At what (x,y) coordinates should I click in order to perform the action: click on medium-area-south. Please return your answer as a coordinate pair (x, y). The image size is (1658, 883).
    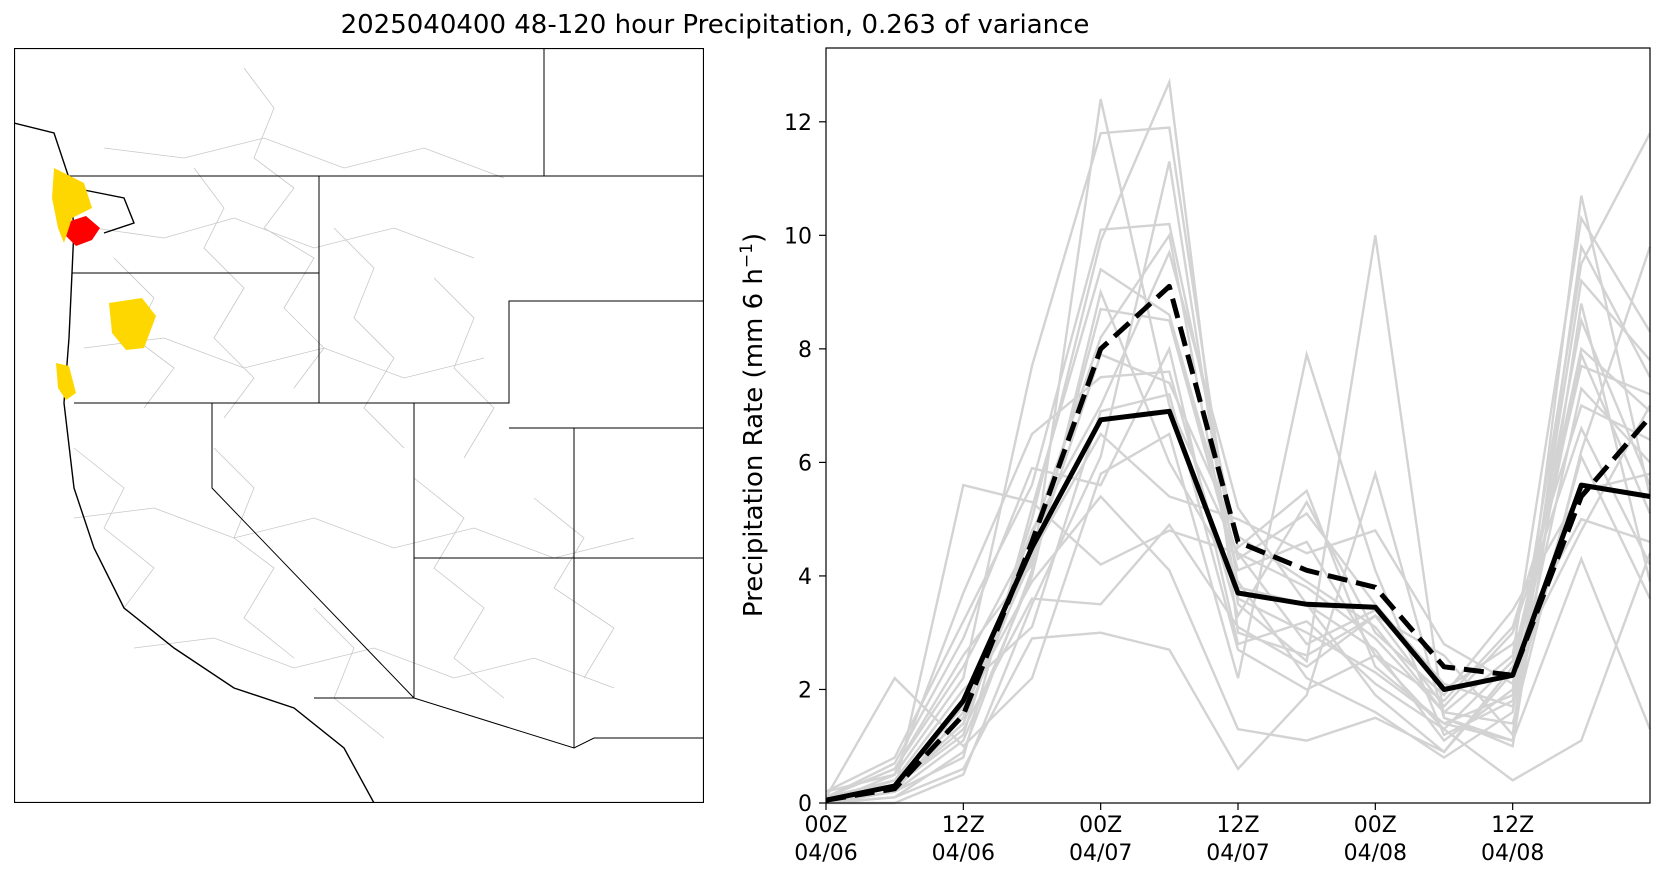
    Looking at the image, I should click on (66, 381).